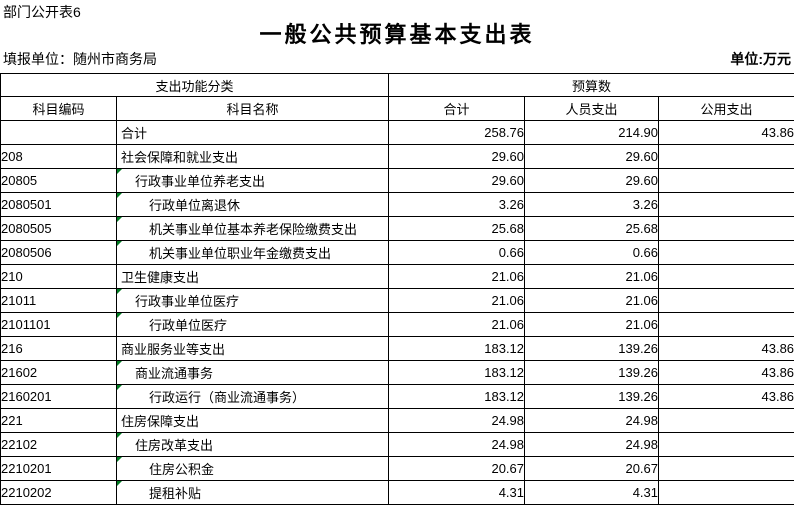 The width and height of the screenshot is (794, 508). What do you see at coordinates (58, 444) in the screenshot?
I see `subject-code-cell: 22102` at bounding box center [58, 444].